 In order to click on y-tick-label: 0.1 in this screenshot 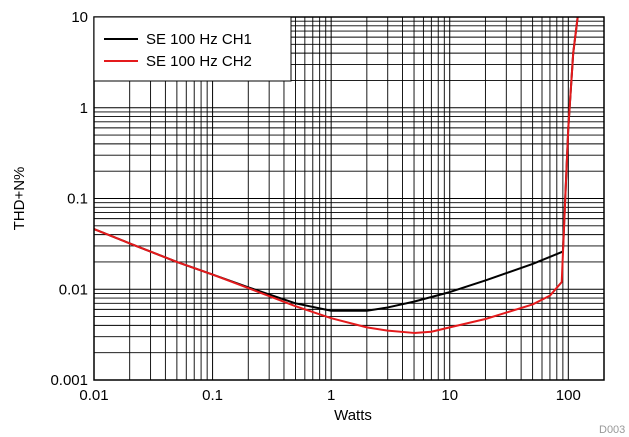, I will do `click(77, 199)`.